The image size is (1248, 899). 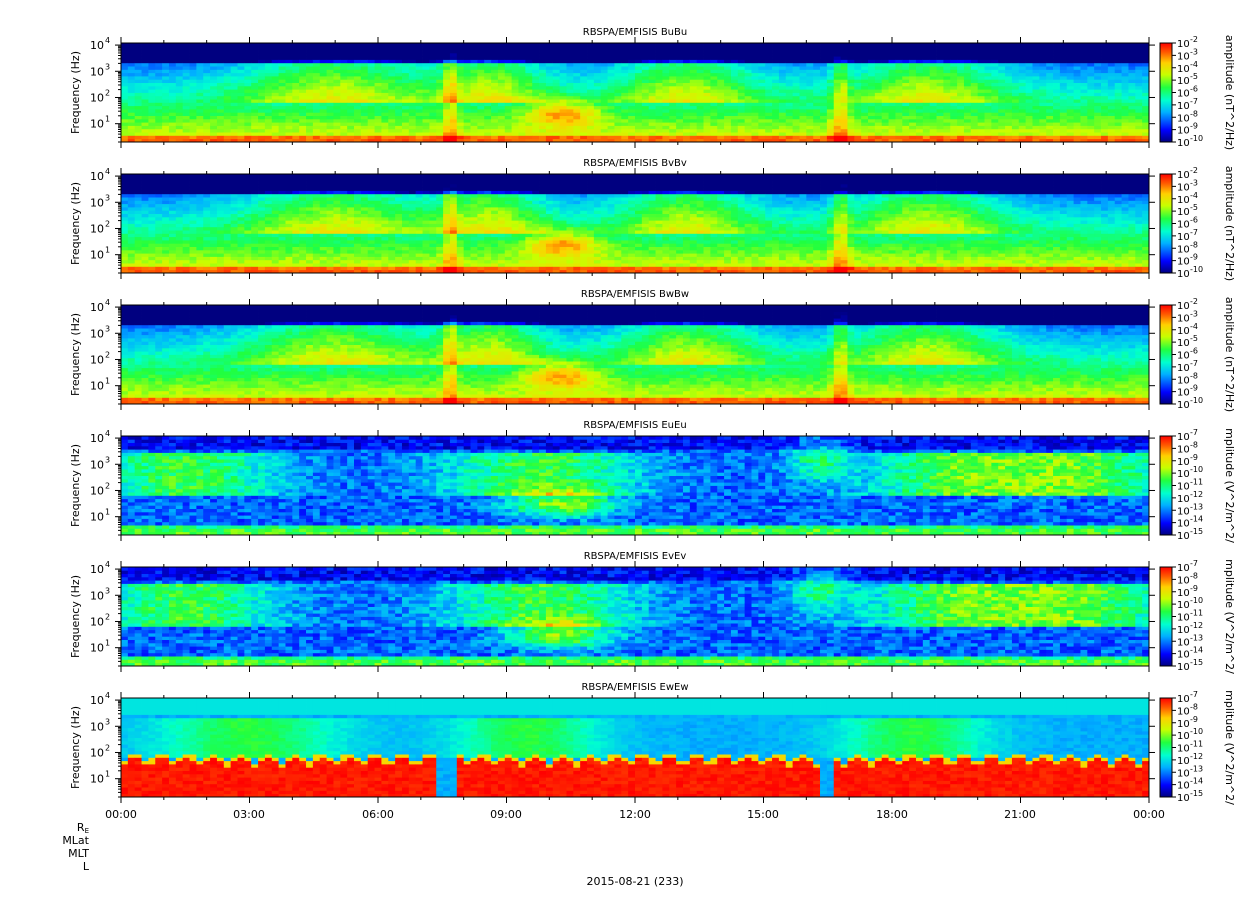 I want to click on colorbar-tick-exponent: -6, so click(x=1194, y=220).